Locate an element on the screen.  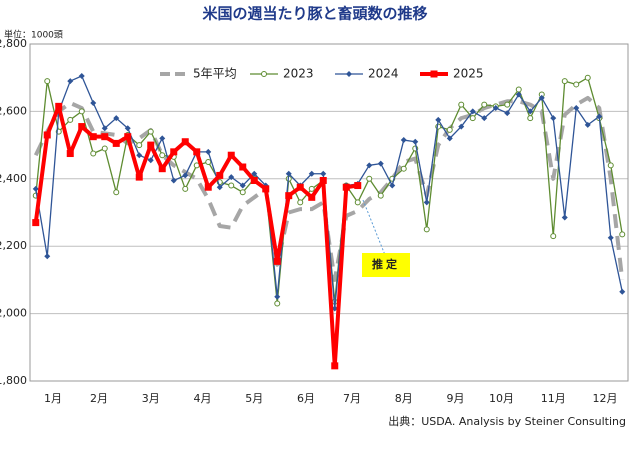
x-tick-label: 6月 is located at coordinates (306, 398).